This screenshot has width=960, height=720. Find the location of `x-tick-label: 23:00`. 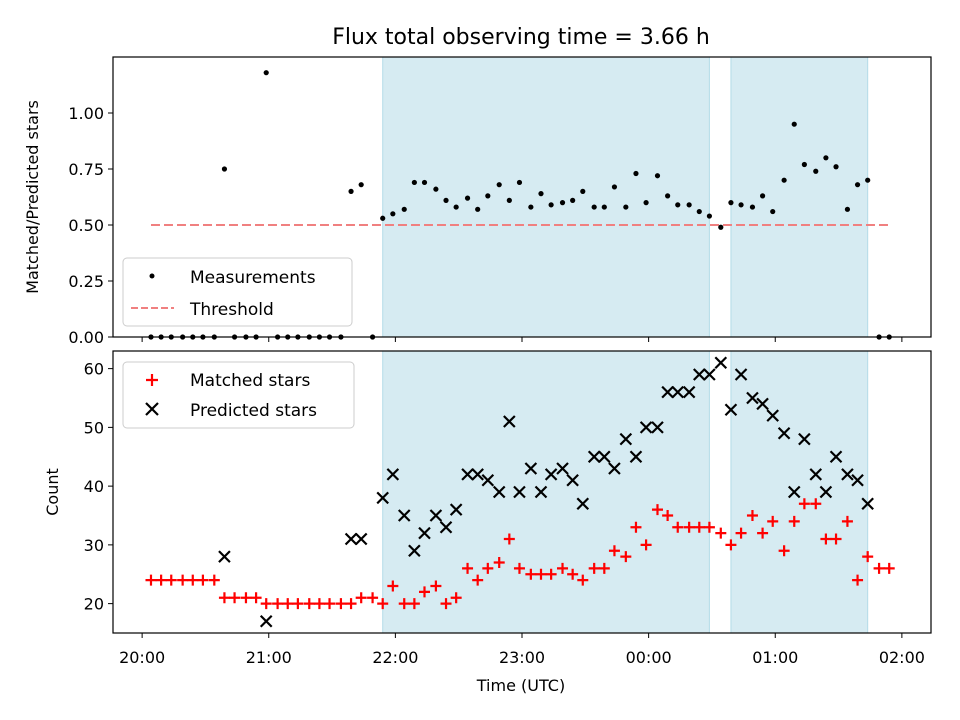

x-tick-label: 23:00 is located at coordinates (522, 657).